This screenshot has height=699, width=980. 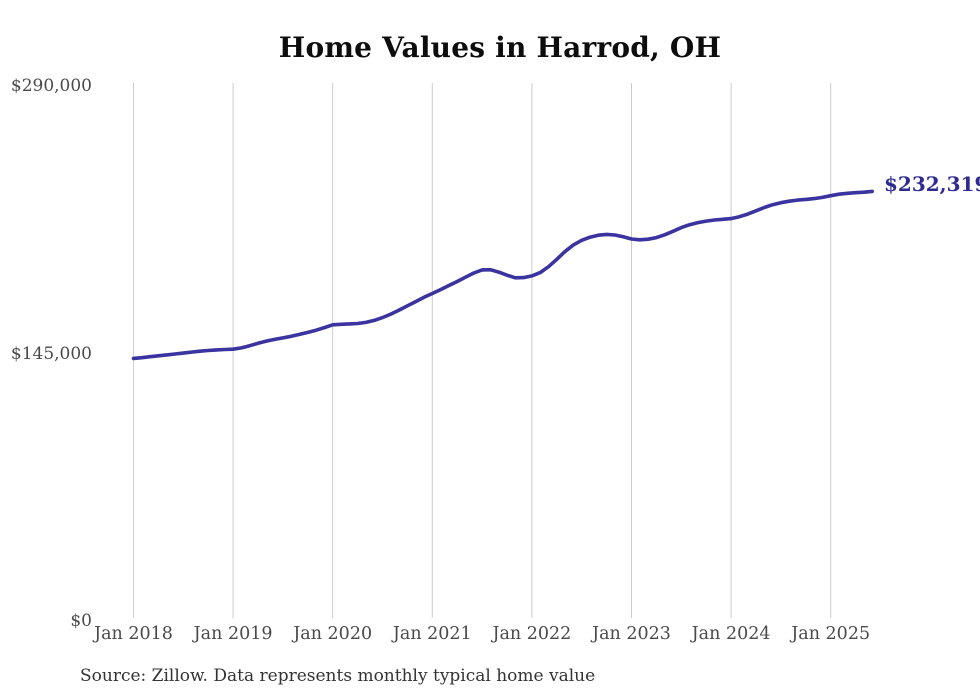 I want to click on y-axis-label-290000: $290,000, so click(x=51, y=86).